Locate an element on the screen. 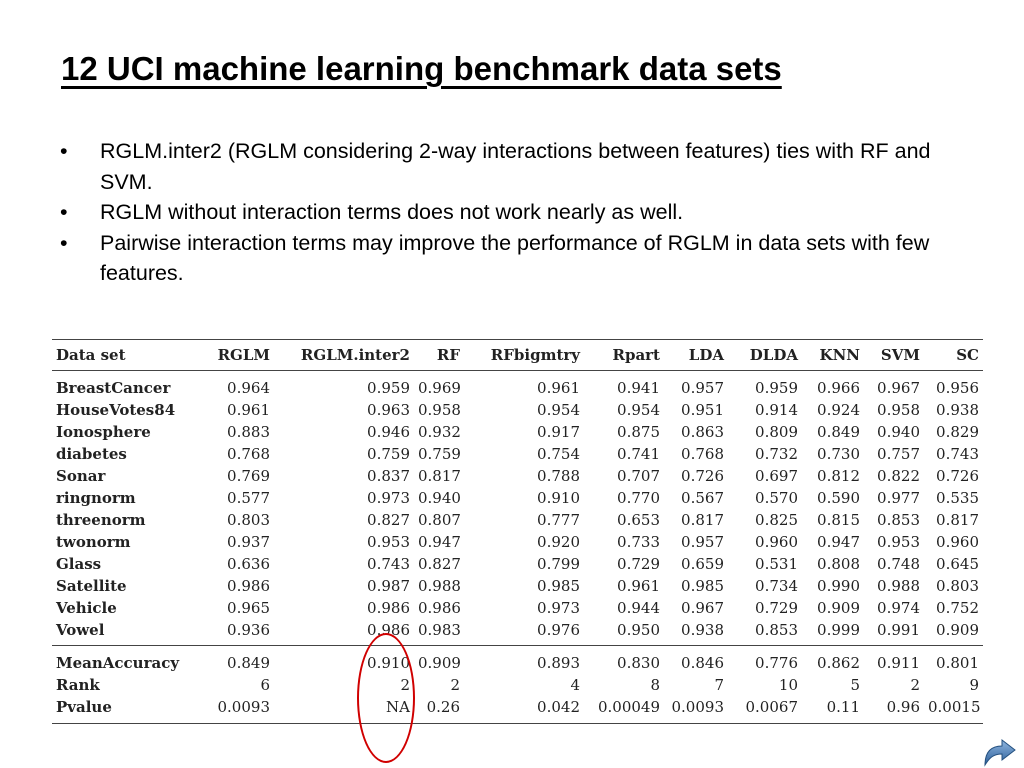  column-header: RGLM.inter2 is located at coordinates (355, 355).